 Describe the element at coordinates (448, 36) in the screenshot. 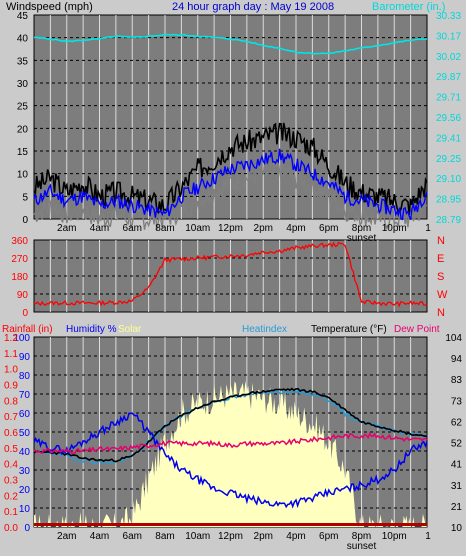

I see `barometer-tick-label: 30.17` at that location.